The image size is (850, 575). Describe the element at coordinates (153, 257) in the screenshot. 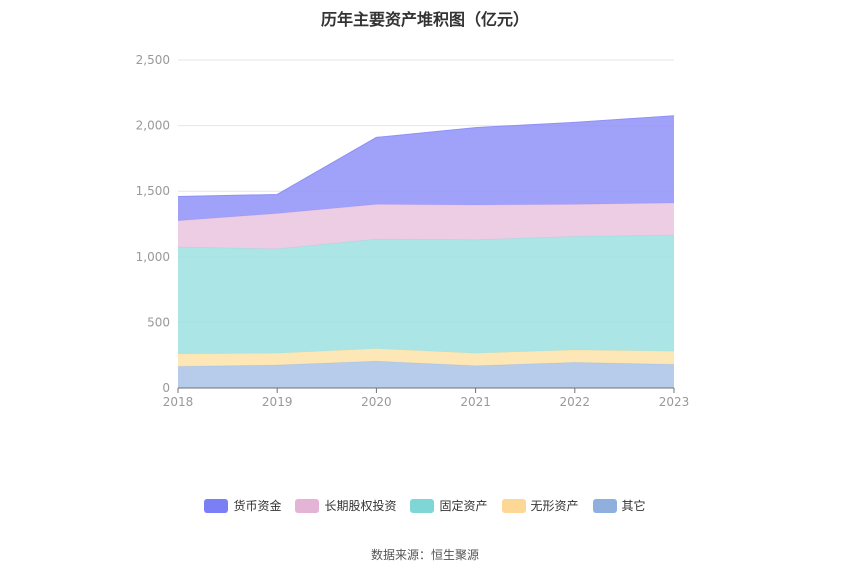

I see `y-tick-label: 1,000` at that location.